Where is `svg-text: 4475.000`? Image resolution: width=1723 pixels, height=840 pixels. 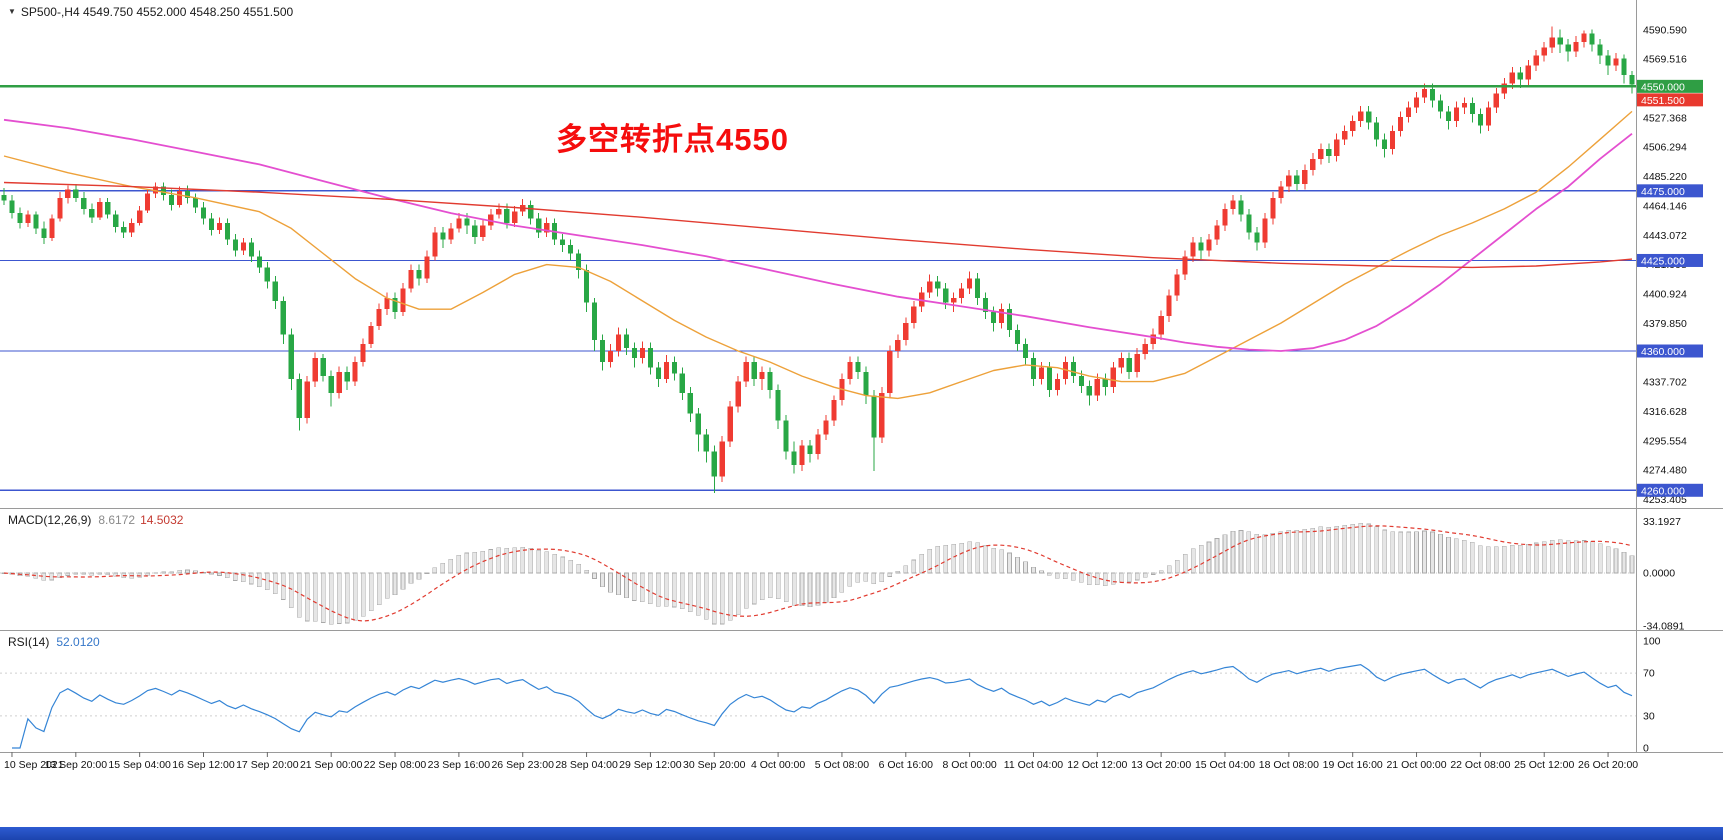 svg-text: 4475.000 is located at coordinates (1663, 192).